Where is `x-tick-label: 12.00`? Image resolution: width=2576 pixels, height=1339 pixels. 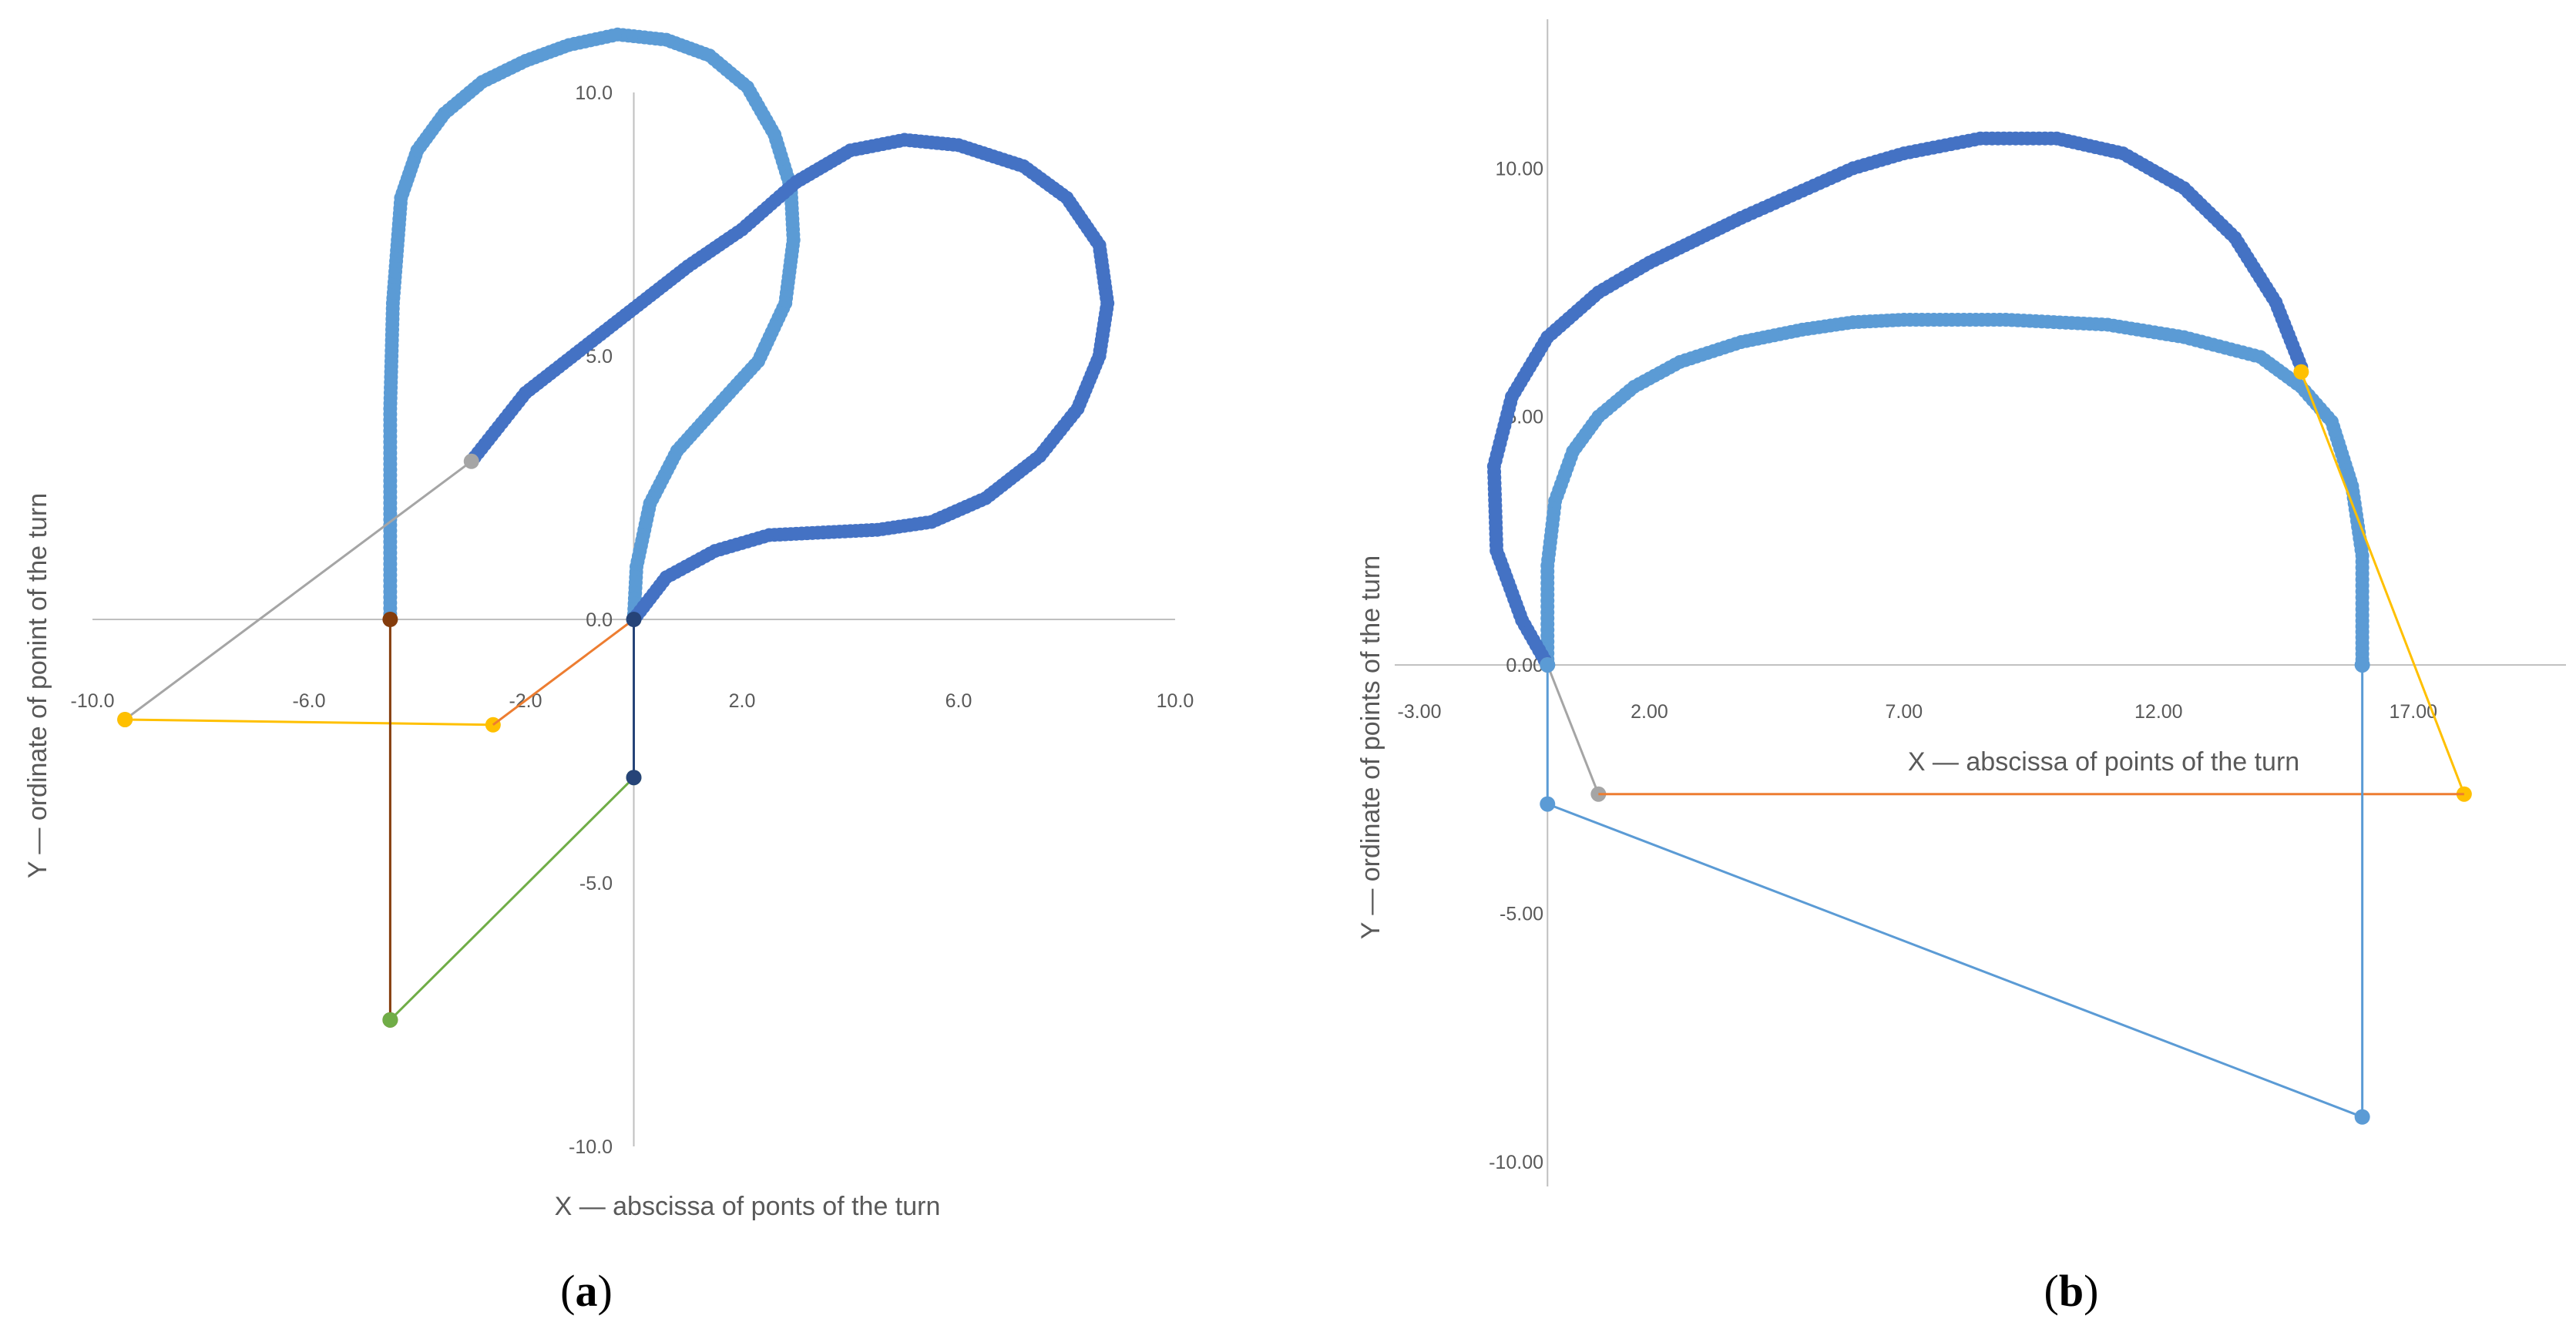
x-tick-label: 12.00 is located at coordinates (2158, 712).